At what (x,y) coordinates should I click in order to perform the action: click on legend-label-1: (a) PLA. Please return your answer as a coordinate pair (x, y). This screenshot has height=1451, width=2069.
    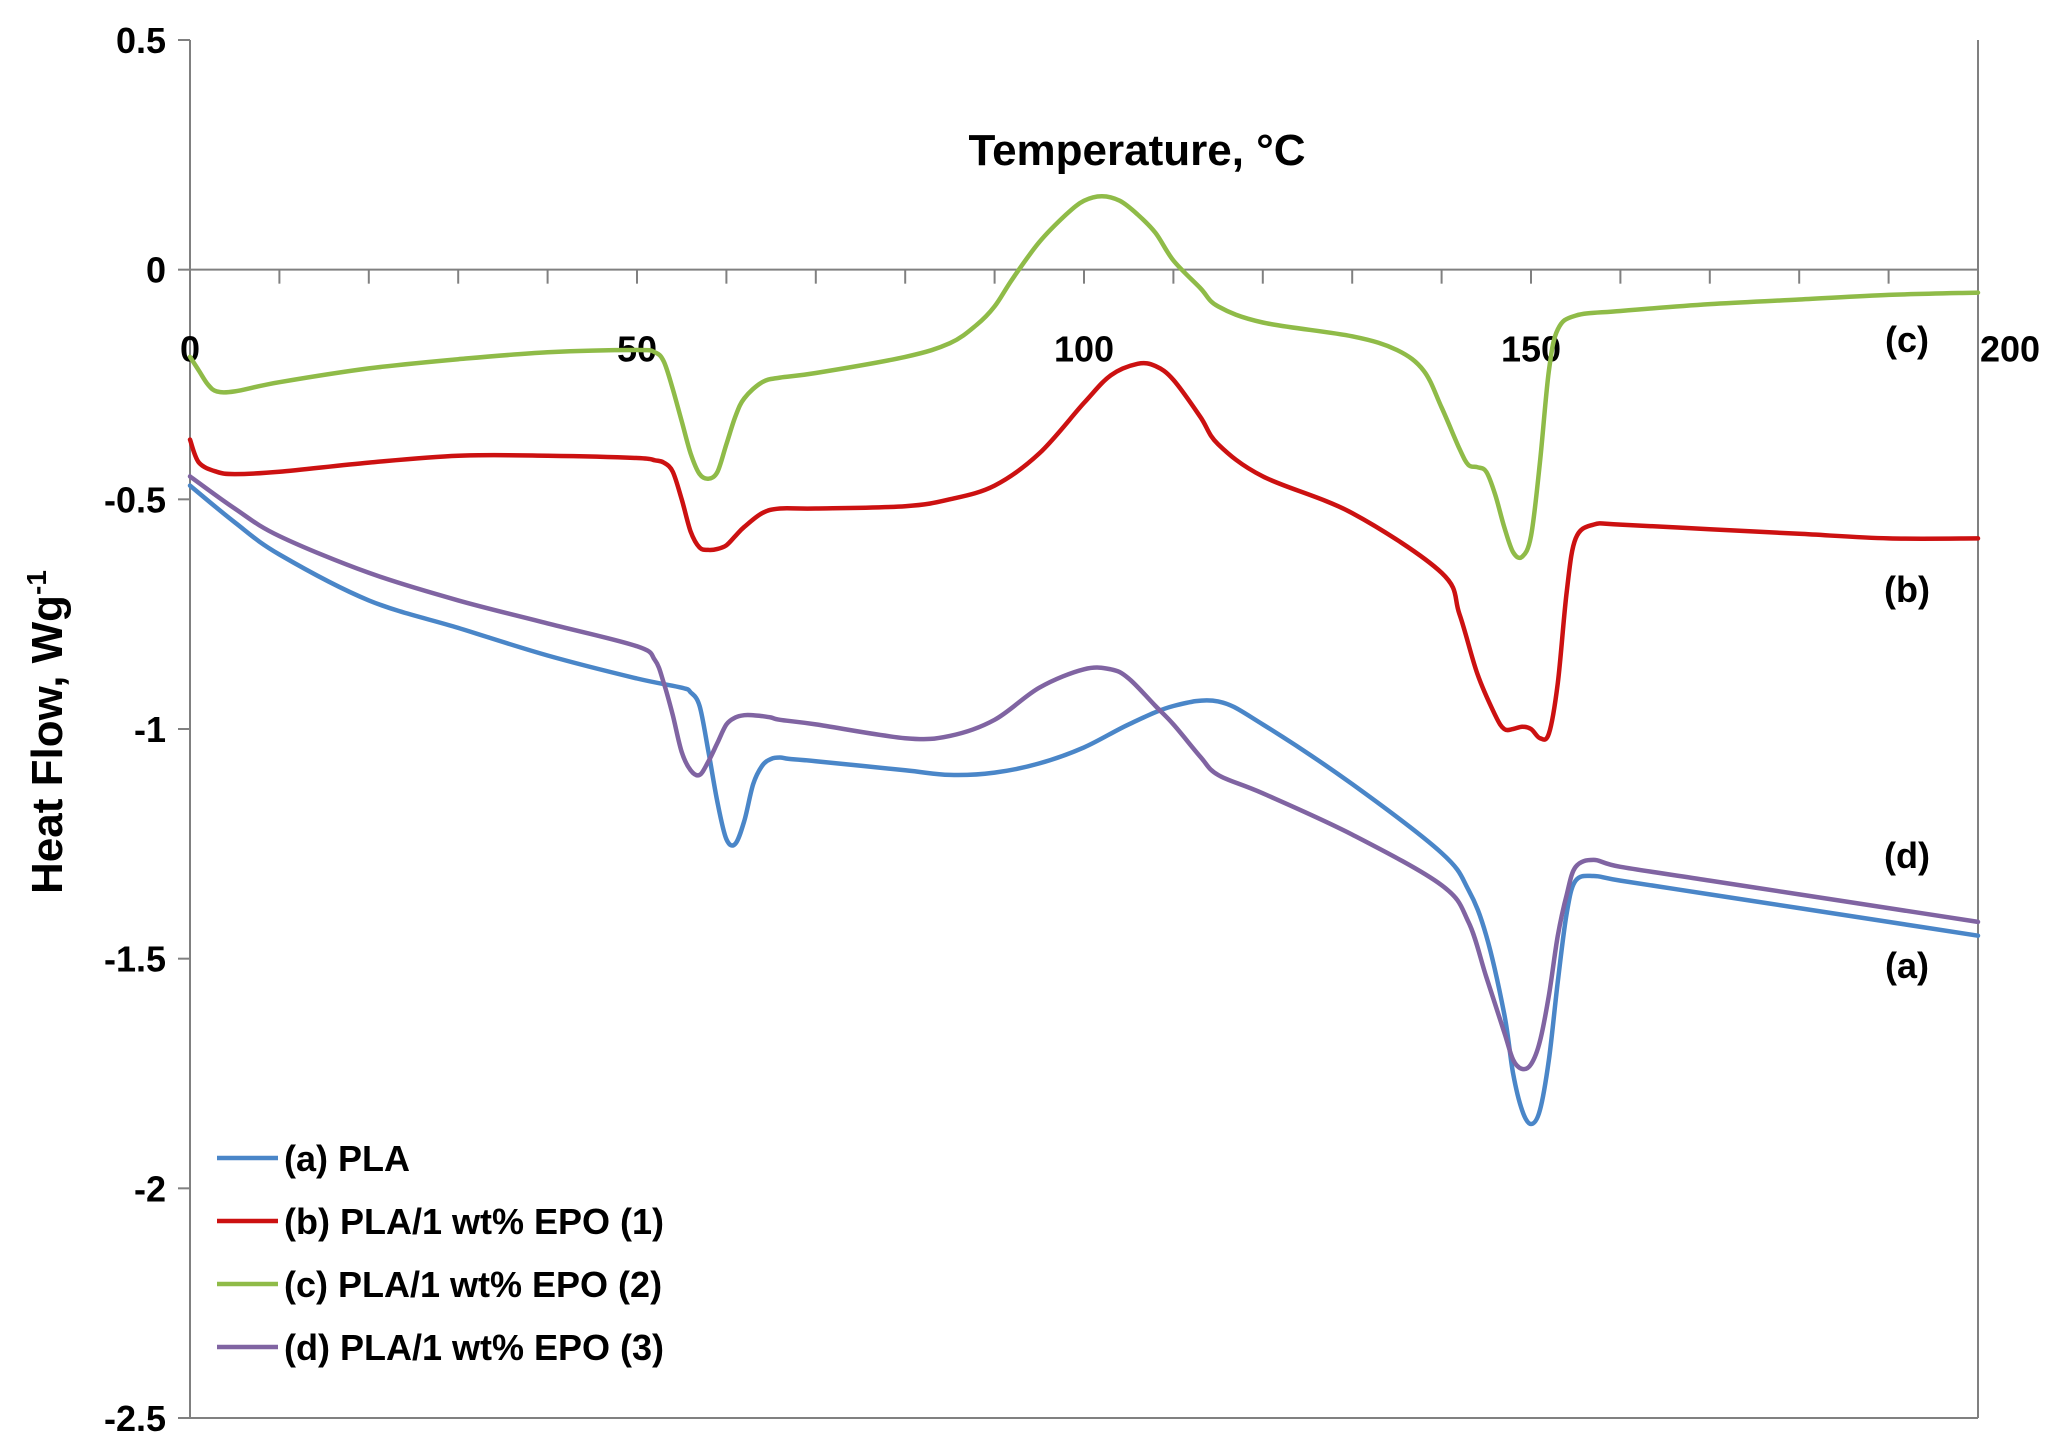
    Looking at the image, I should click on (347, 1158).